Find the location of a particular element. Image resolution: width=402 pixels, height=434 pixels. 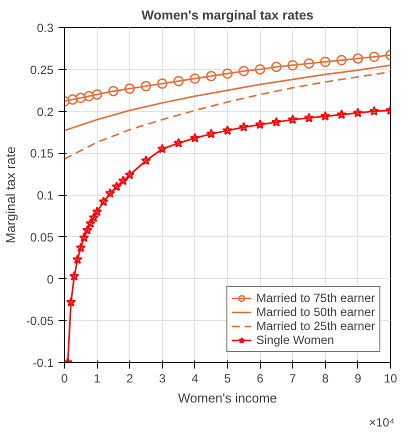

legend-label: Married to 25th earner is located at coordinates (315, 326).